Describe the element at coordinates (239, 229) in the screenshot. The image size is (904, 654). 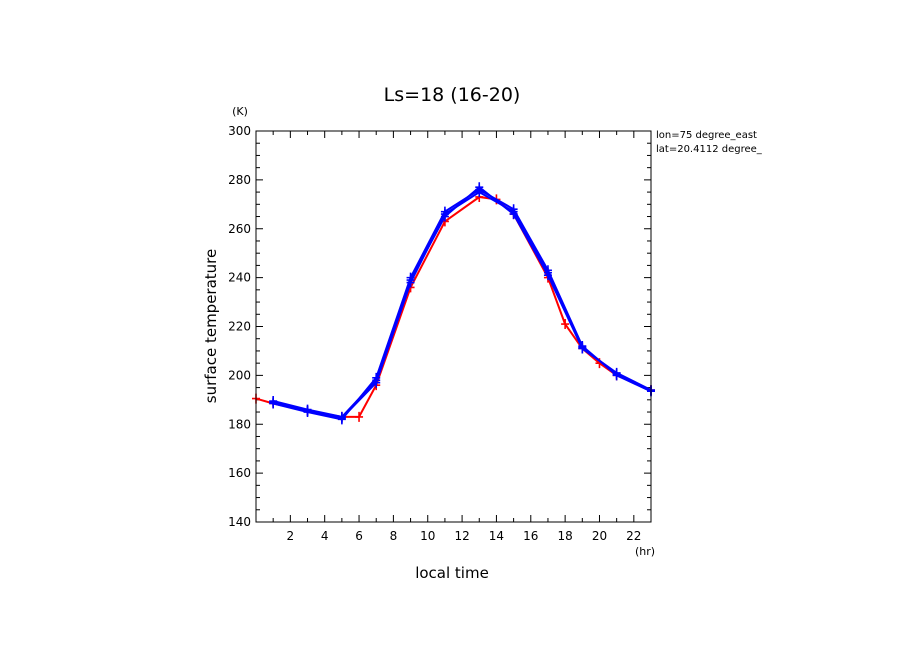
I see `y-tick-label: 260` at that location.